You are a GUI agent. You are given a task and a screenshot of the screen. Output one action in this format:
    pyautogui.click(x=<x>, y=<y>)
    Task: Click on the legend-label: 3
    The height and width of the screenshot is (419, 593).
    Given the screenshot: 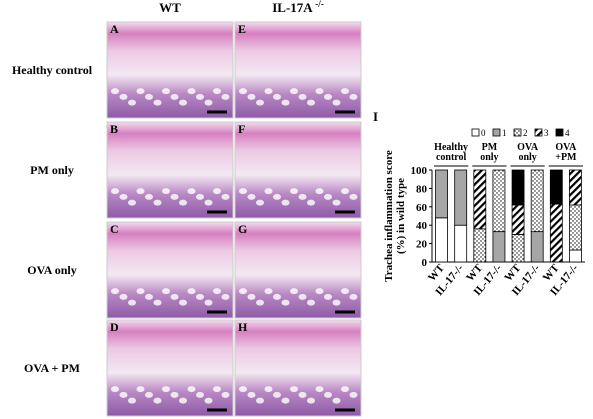 What is the action you would take?
    pyautogui.click(x=546, y=133)
    